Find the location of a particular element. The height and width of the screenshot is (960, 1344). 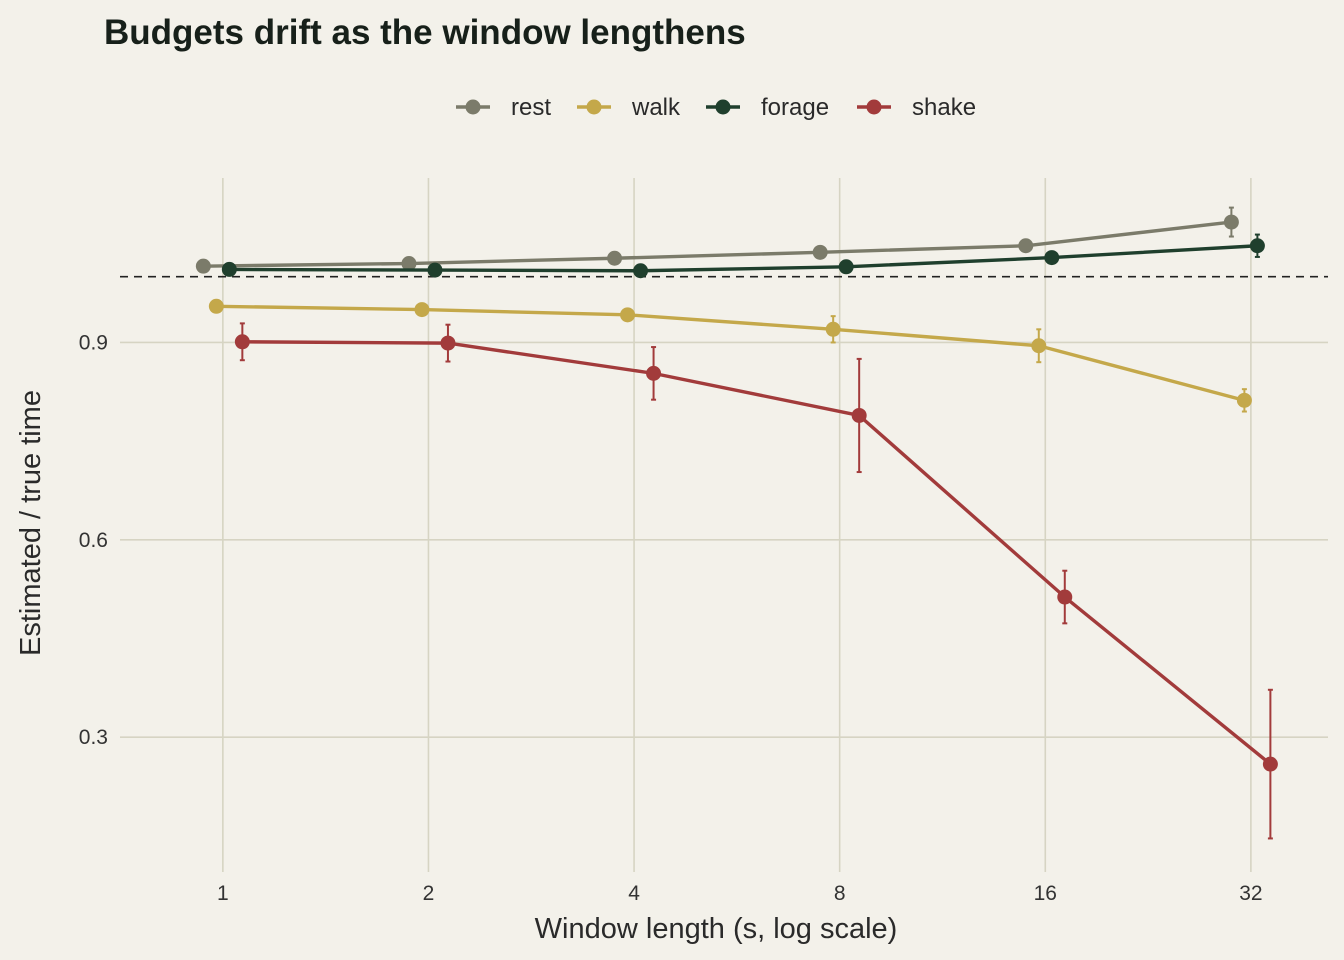

y-tick-label: 0.3 is located at coordinates (93, 737).